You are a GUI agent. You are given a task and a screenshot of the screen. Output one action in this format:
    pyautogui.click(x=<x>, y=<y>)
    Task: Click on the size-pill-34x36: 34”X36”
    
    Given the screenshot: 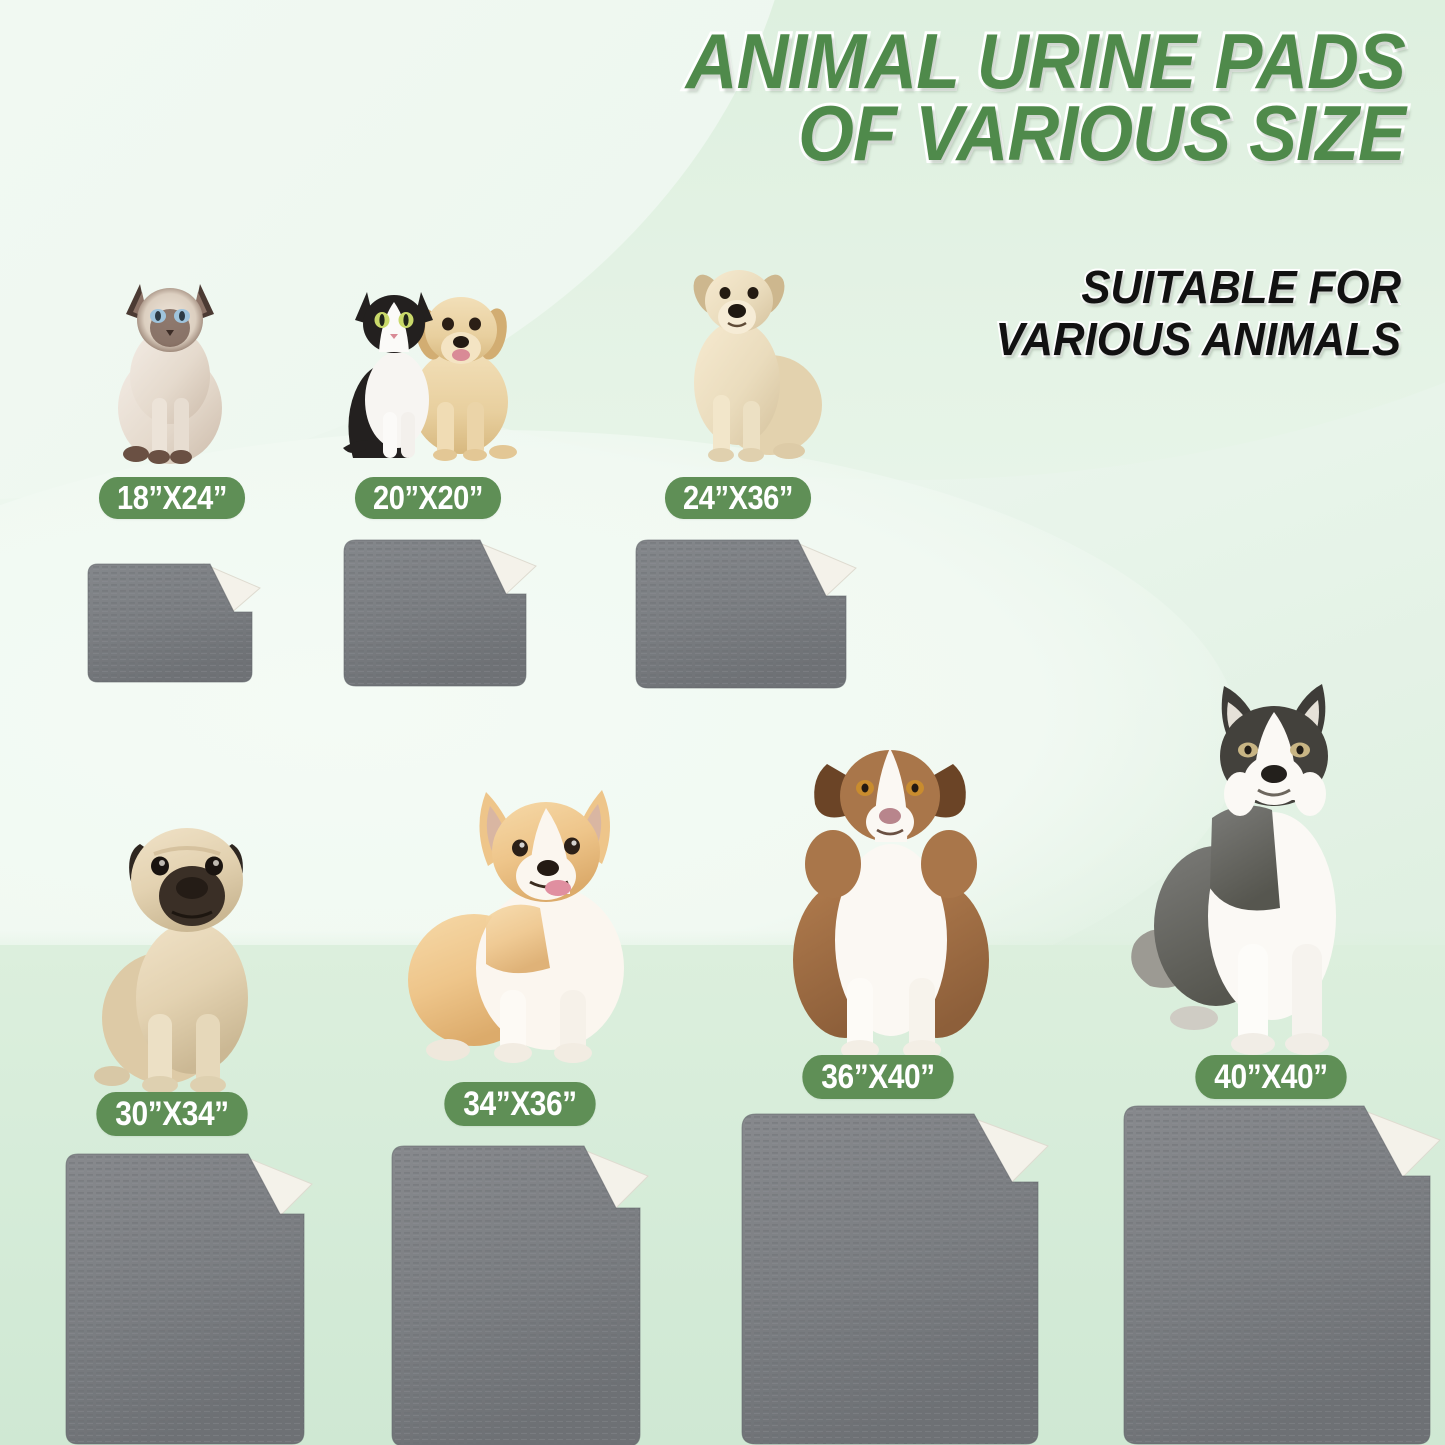 What is the action you would take?
    pyautogui.click(x=520, y=1104)
    